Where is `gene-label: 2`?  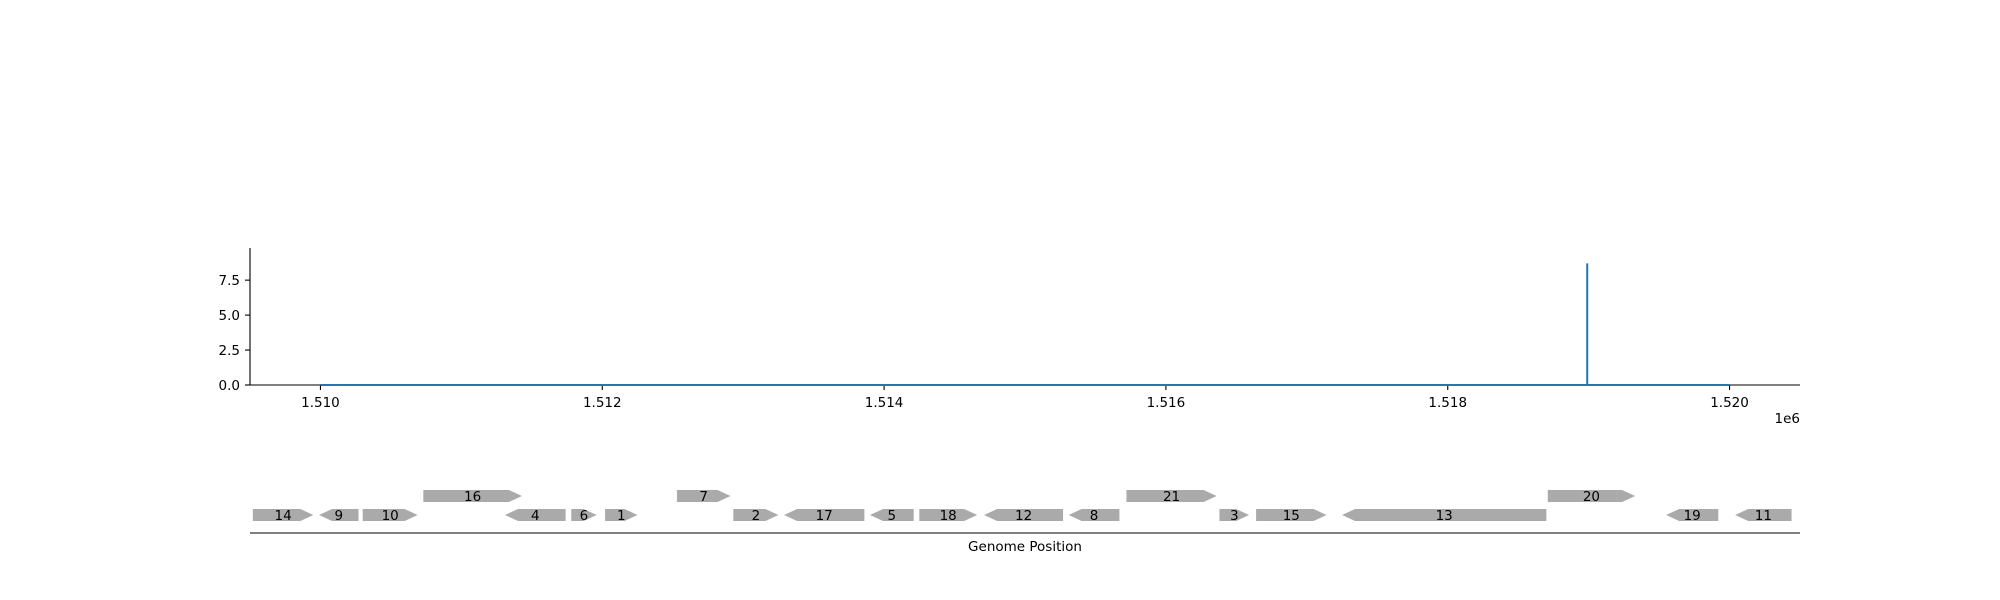
gene-label: 2 is located at coordinates (756, 516).